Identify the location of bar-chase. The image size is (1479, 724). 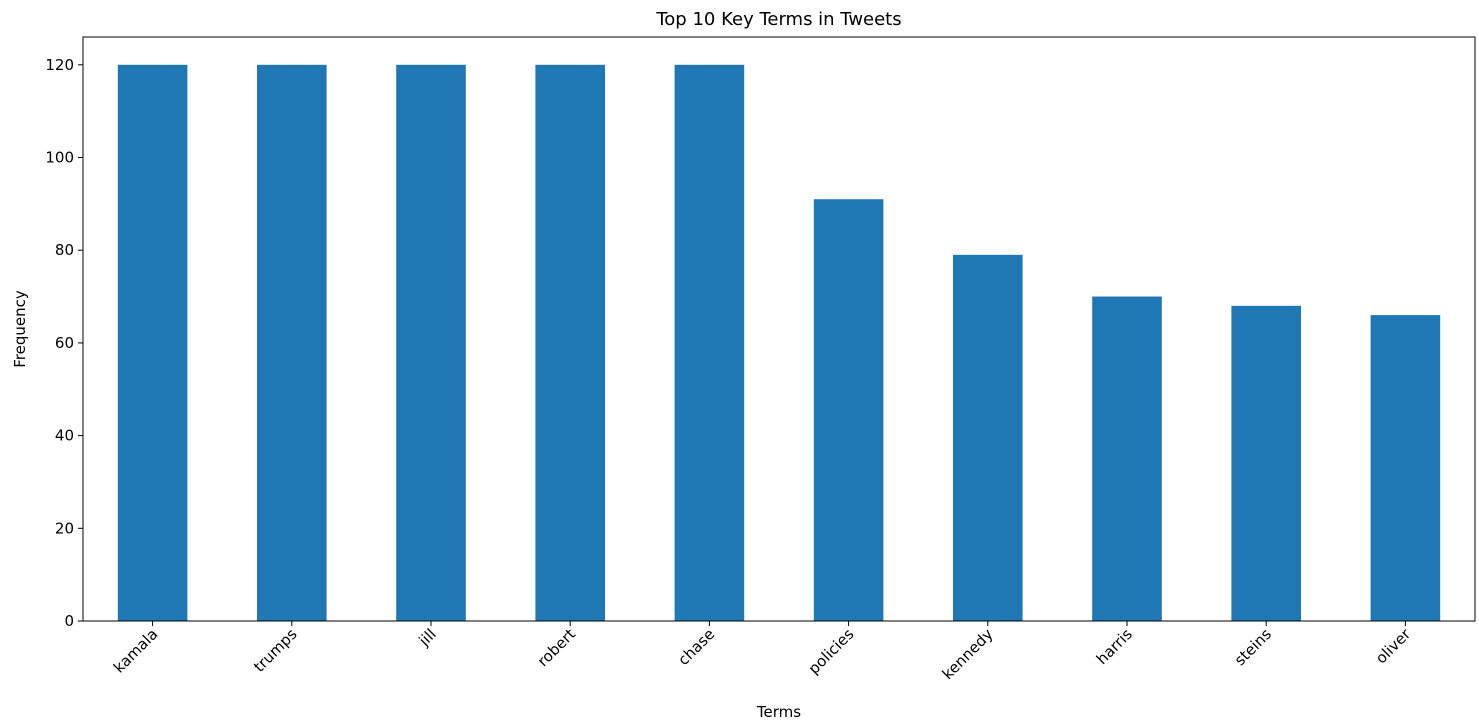
(709, 343).